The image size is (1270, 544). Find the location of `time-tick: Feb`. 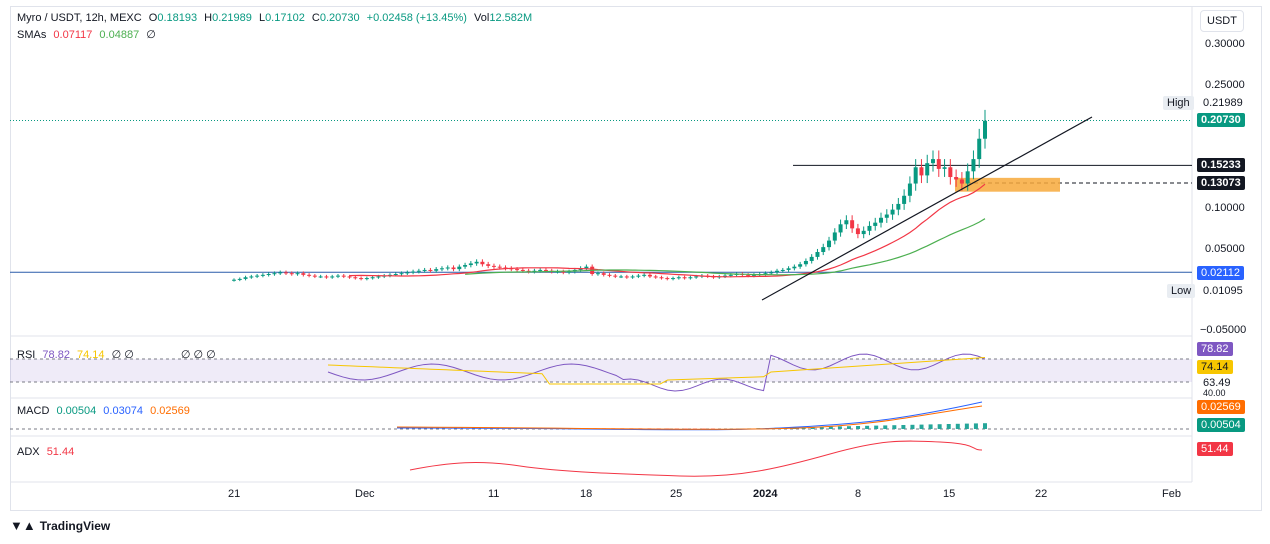

time-tick: Feb is located at coordinates (1171, 494).